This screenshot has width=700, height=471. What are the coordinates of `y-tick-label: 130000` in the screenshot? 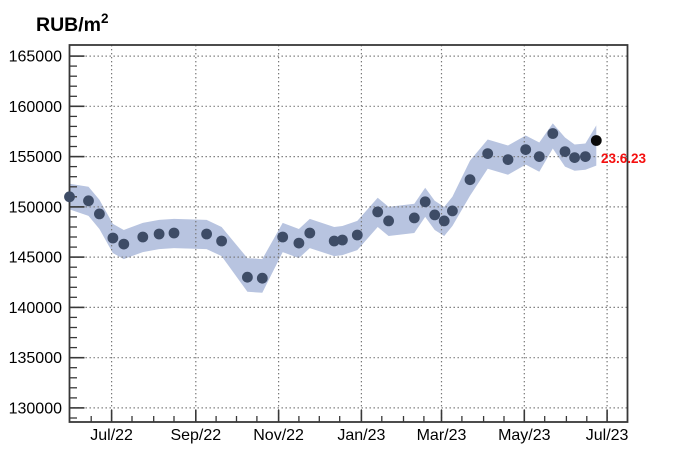 It's located at (35, 408).